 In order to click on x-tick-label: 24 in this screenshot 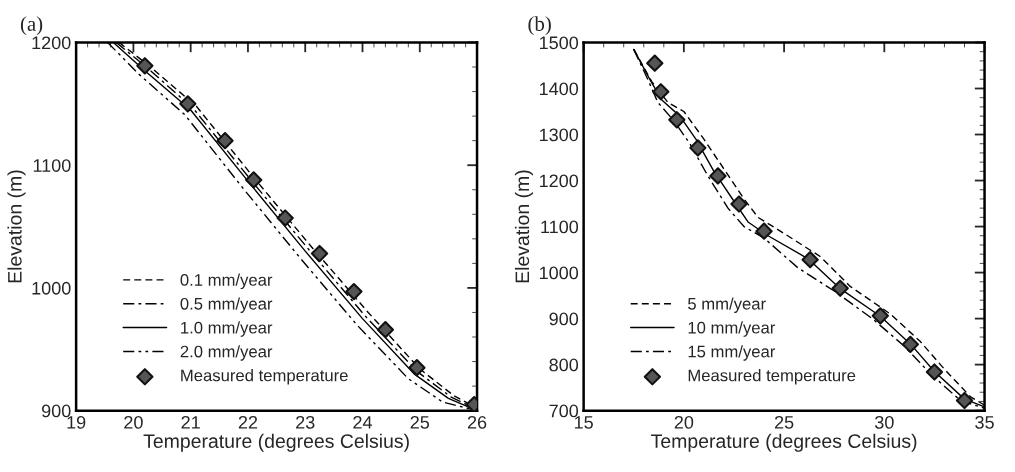, I will do `click(363, 422)`.